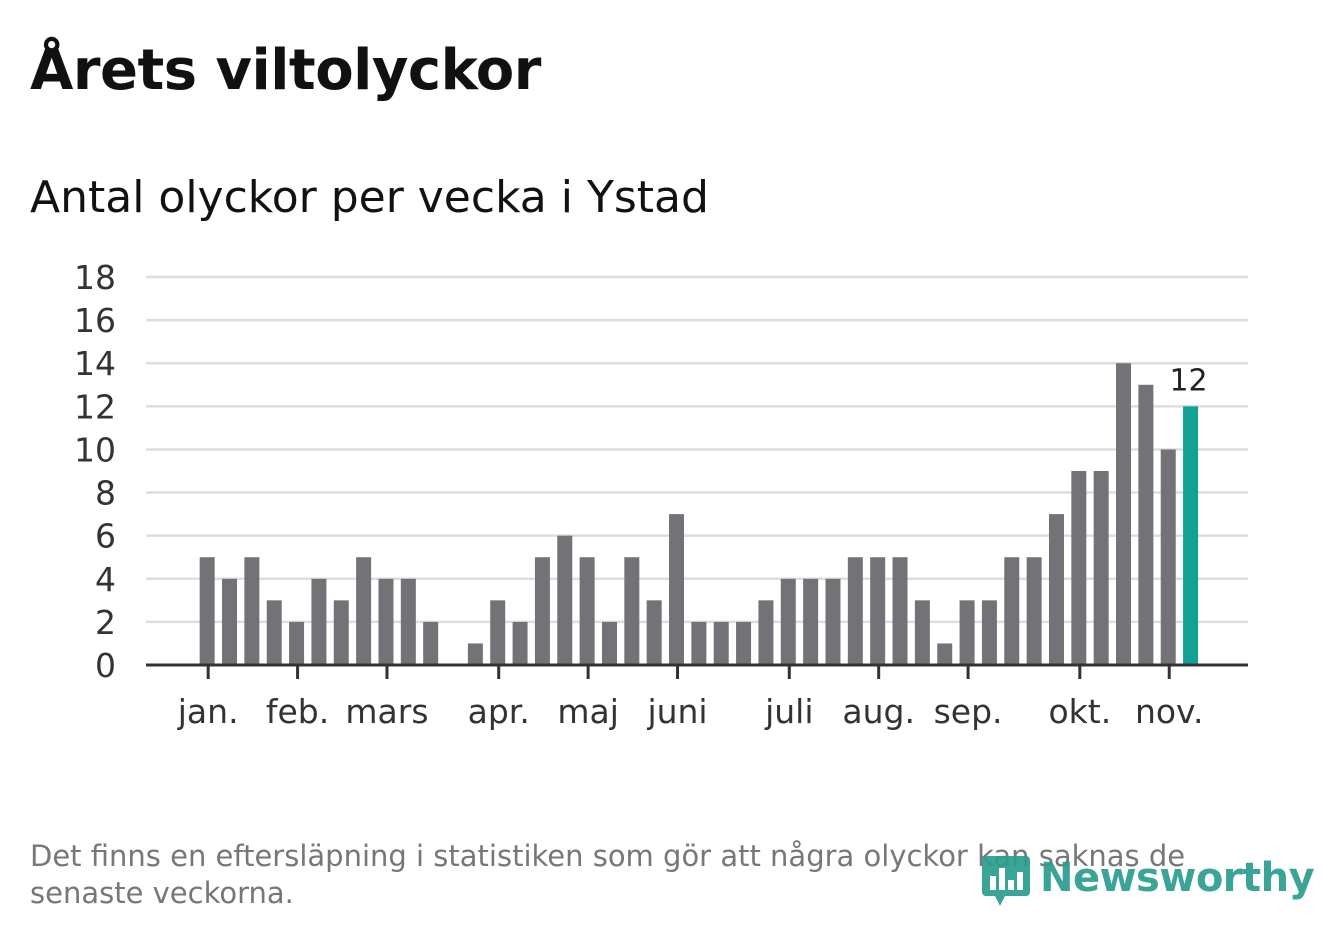 Image resolution: width=1322 pixels, height=939 pixels. Describe the element at coordinates (95, 471) in the screenshot. I see `y-axis-ticks: 0 2 4 6 8 10 12 14 16 18` at that location.